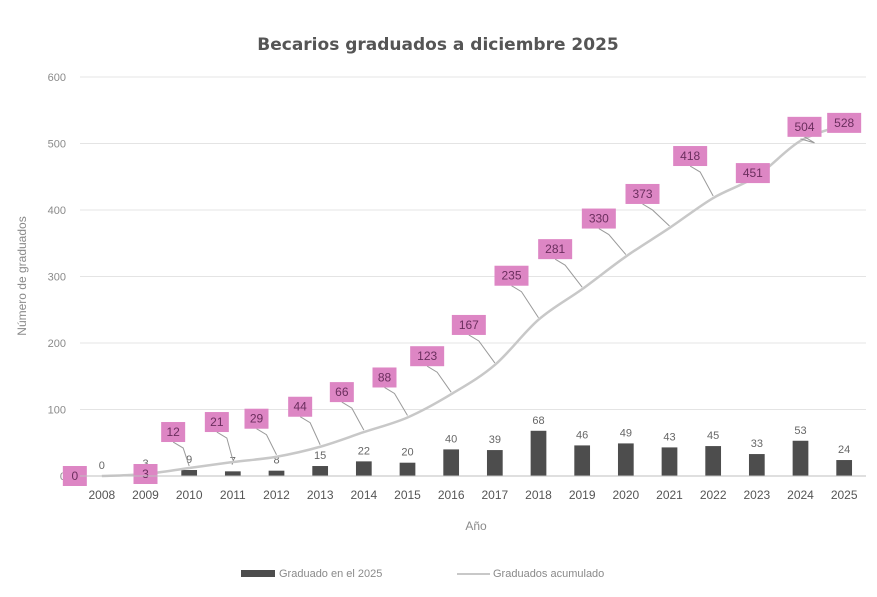  I want to click on cumulative-data-label: 0, so click(74, 476).